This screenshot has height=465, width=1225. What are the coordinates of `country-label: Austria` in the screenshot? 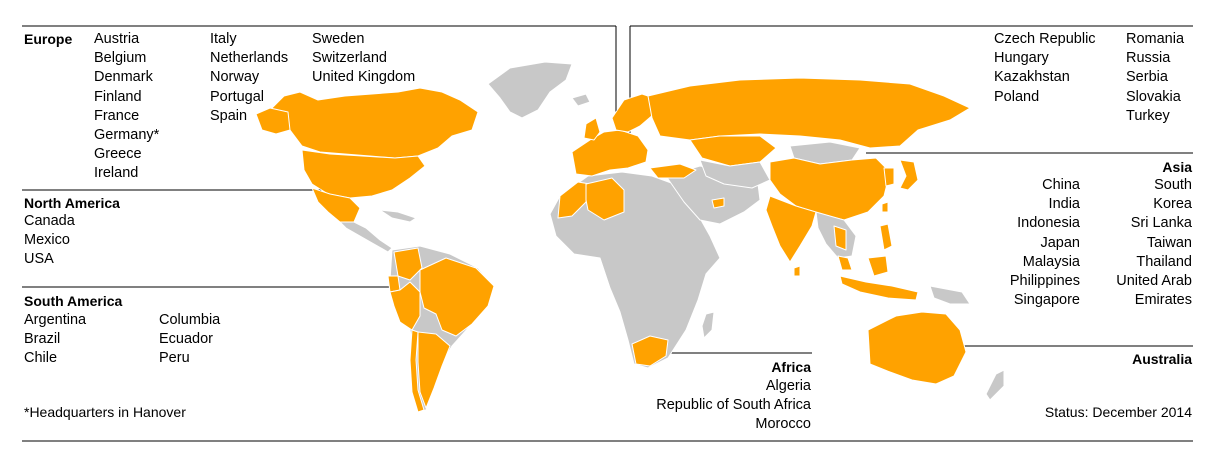 It's located at (117, 39).